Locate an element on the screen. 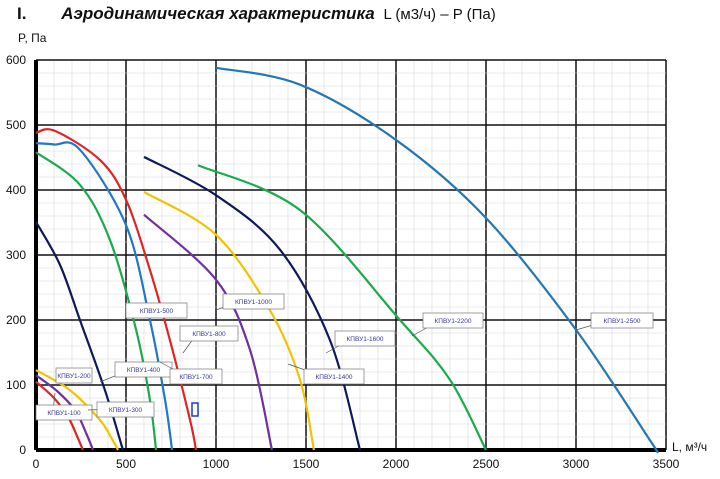 This screenshot has height=479, width=720. curve-label: КПВУ1-2200 is located at coordinates (447, 324).